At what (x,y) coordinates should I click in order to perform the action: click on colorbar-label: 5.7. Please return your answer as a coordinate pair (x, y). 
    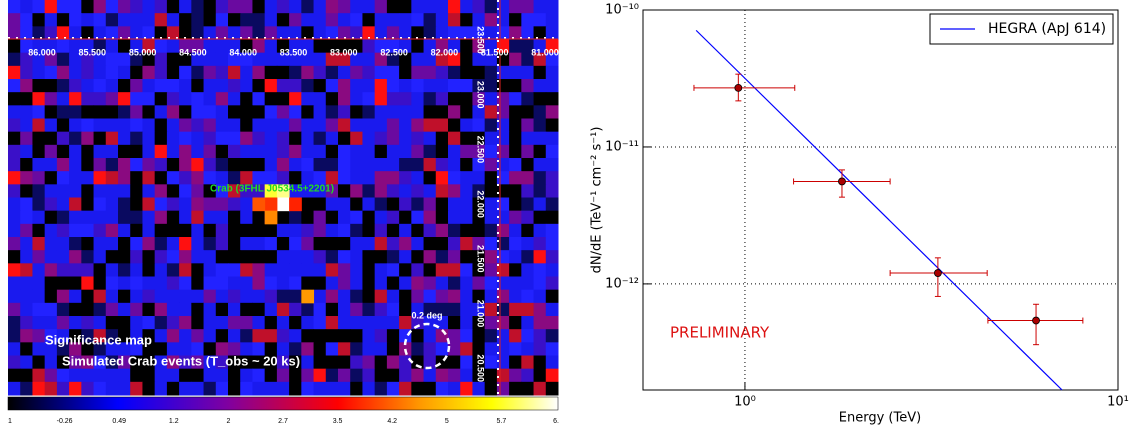
    Looking at the image, I should click on (502, 421).